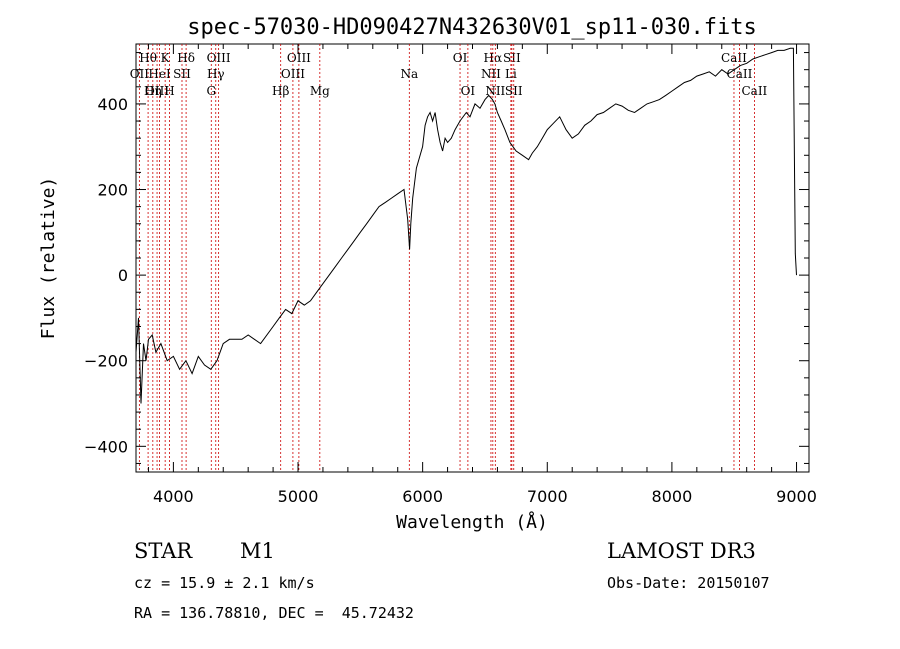  I want to click on marker-label-15: Mg, so click(320, 91).